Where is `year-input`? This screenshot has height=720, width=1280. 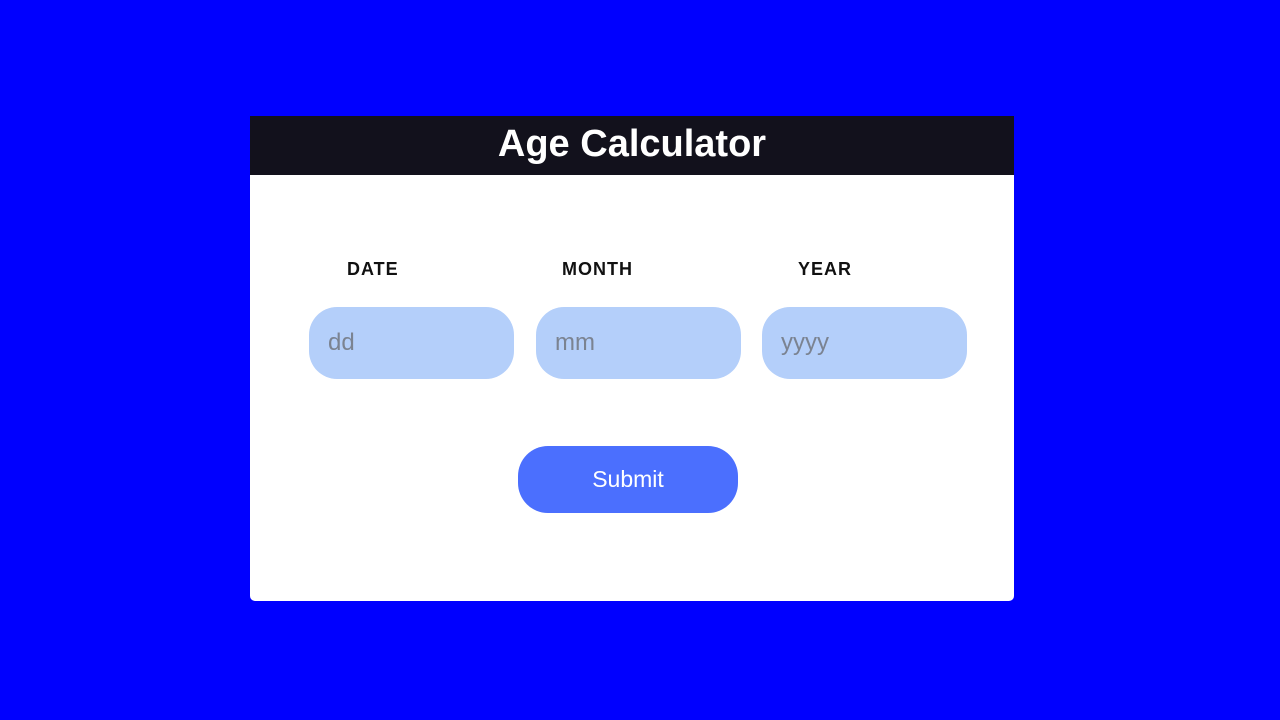 year-input is located at coordinates (864, 343).